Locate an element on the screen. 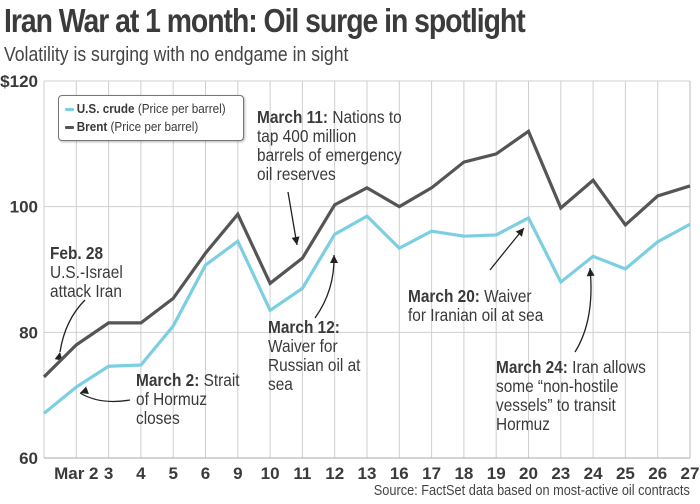 Image resolution: width=700 pixels, height=504 pixels. x-tick-label: 26 is located at coordinates (657, 473).